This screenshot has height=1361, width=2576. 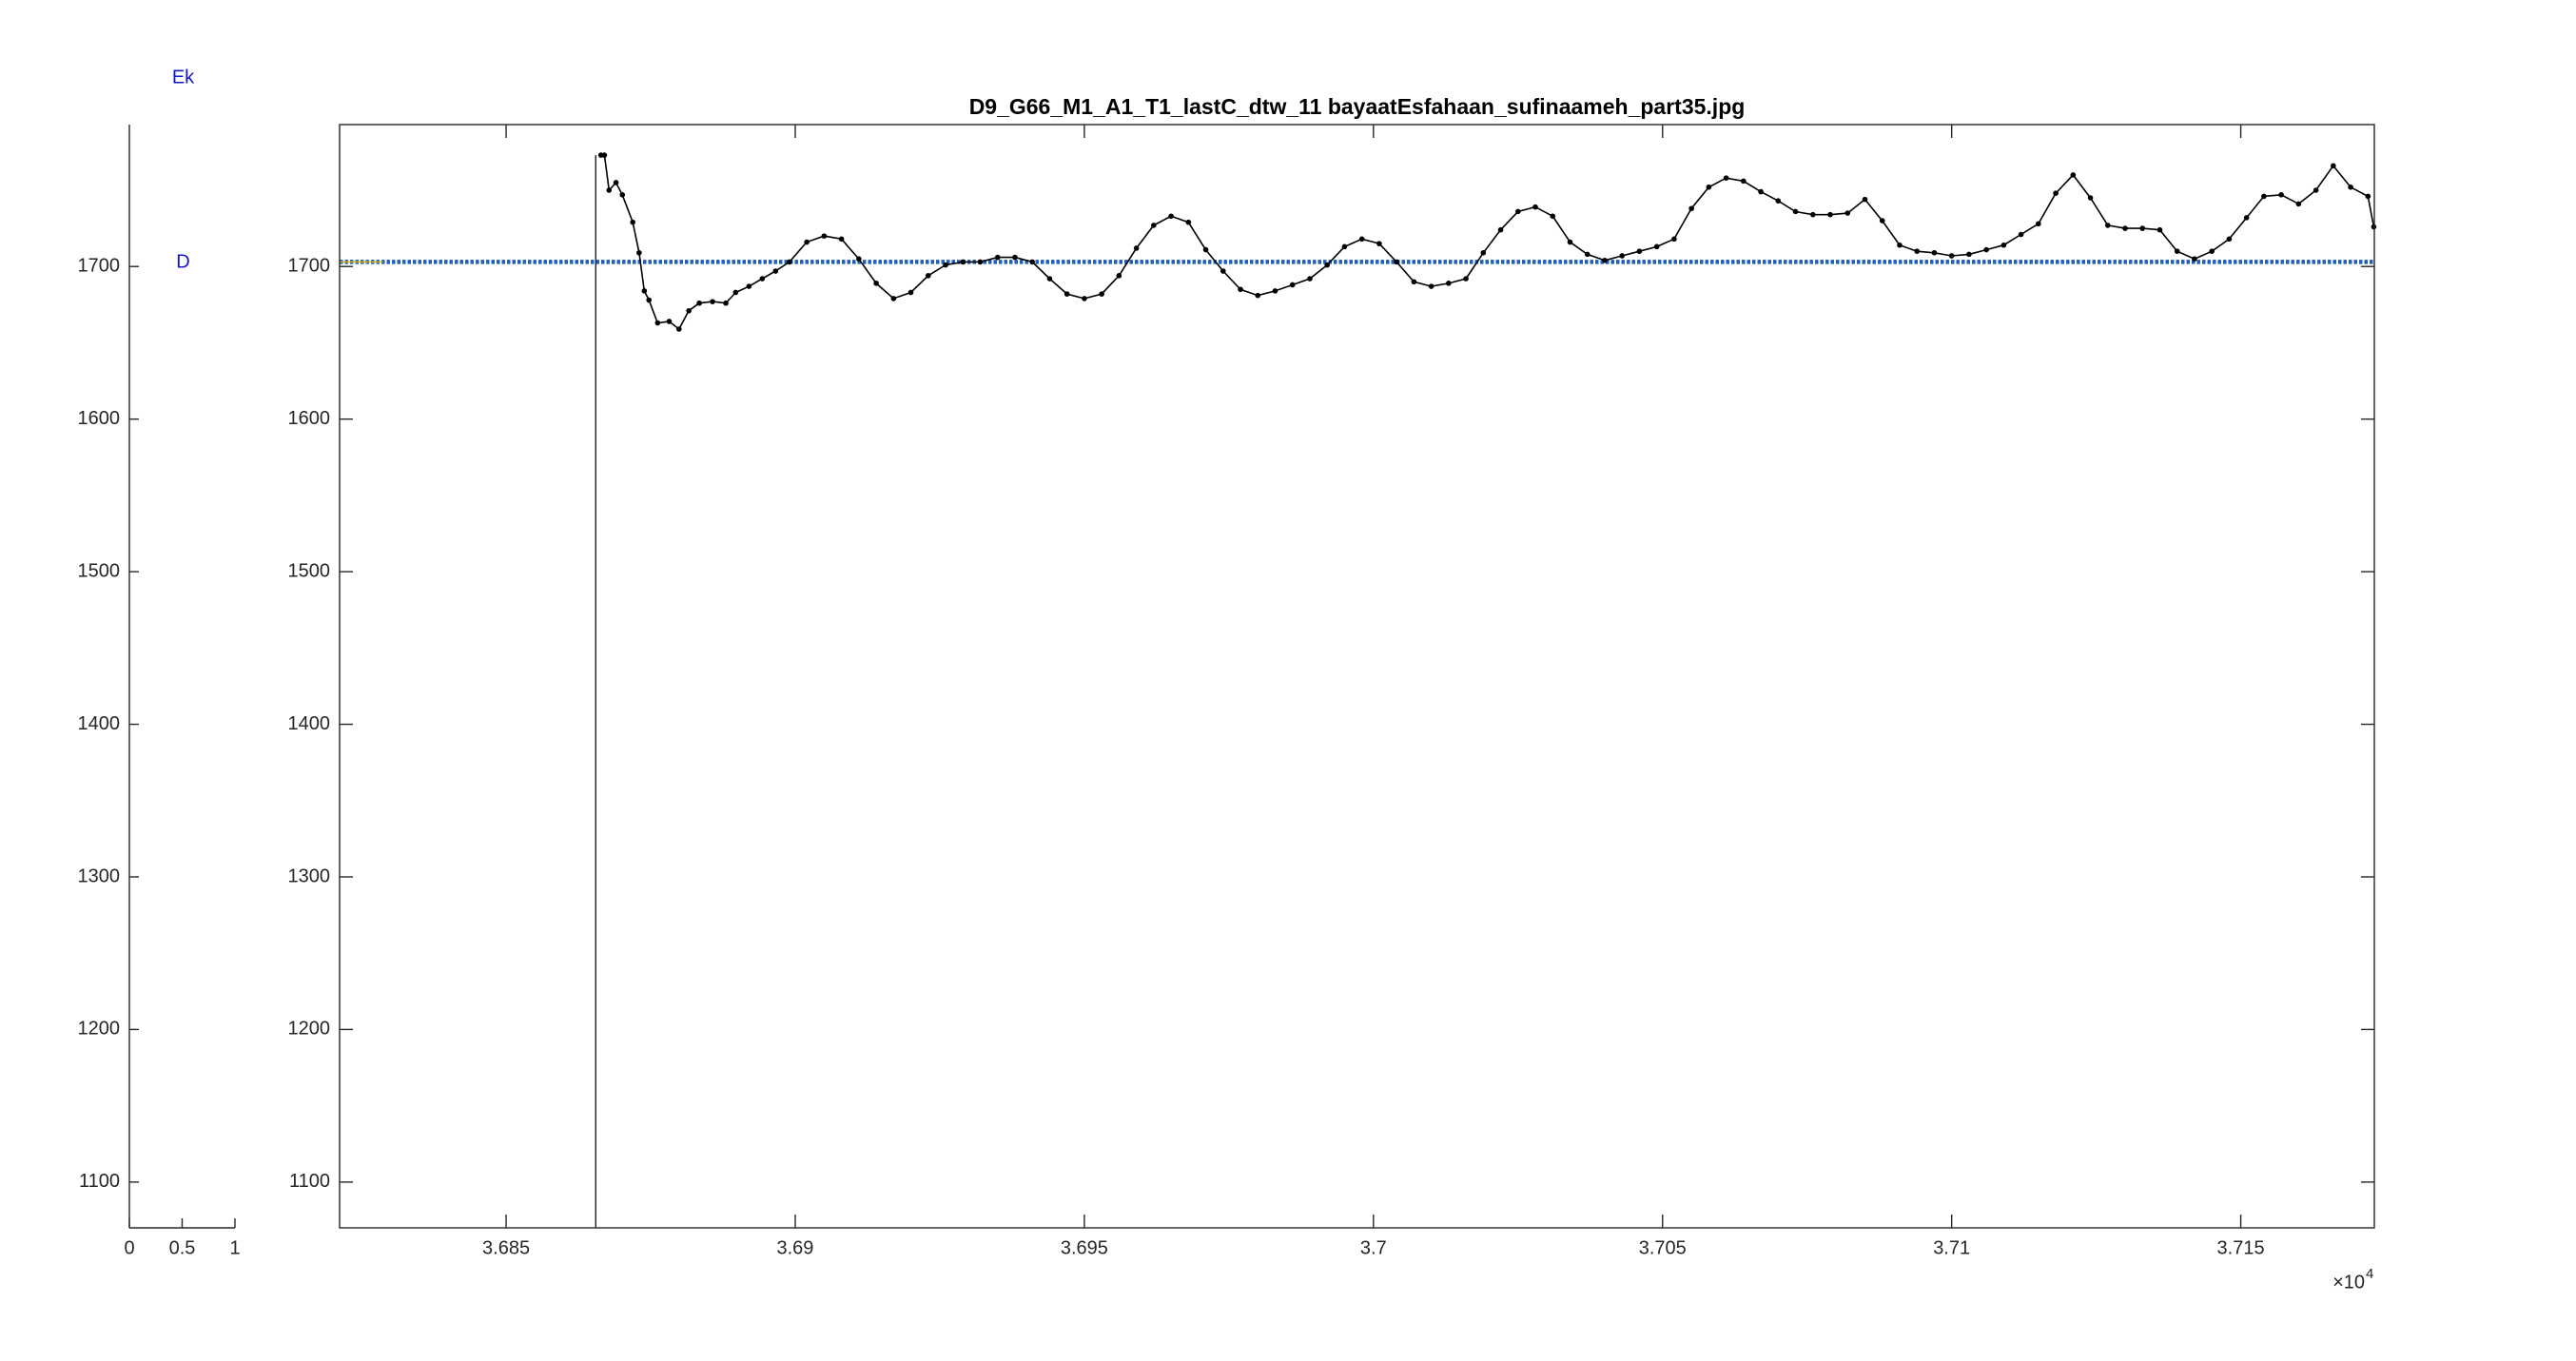 What do you see at coordinates (1374, 1248) in the screenshot?
I see `x-tick-label: 3.7` at bounding box center [1374, 1248].